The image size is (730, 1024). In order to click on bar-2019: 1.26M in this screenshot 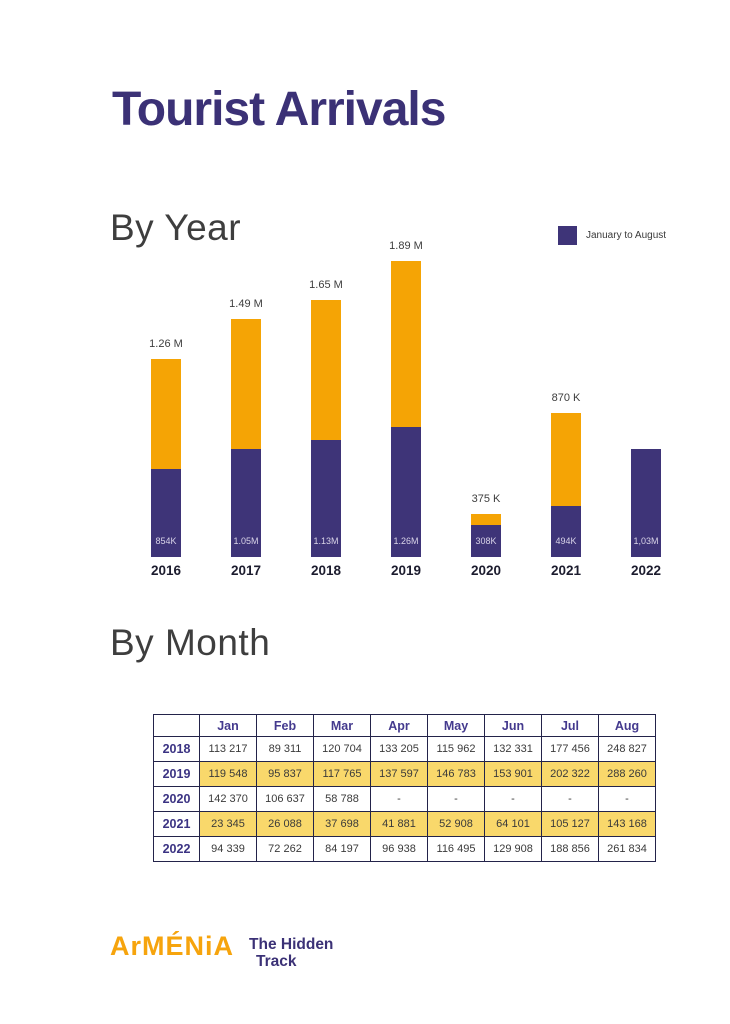, I will do `click(406, 409)`.